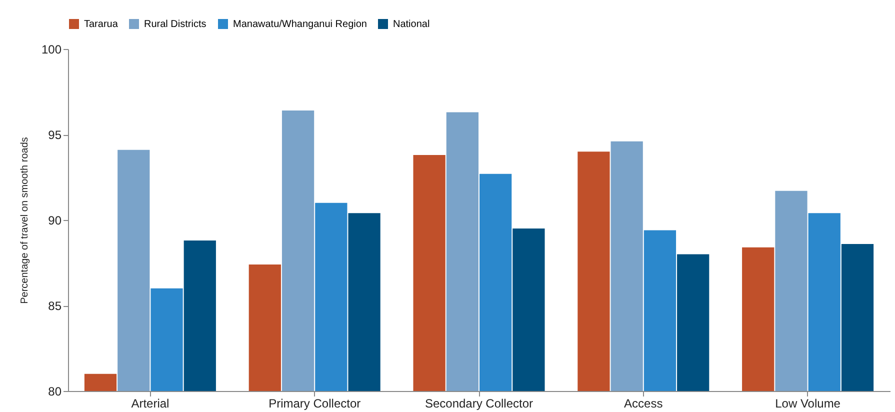 This screenshot has height=412, width=895. I want to click on y-tick-label: 85, so click(55, 306).